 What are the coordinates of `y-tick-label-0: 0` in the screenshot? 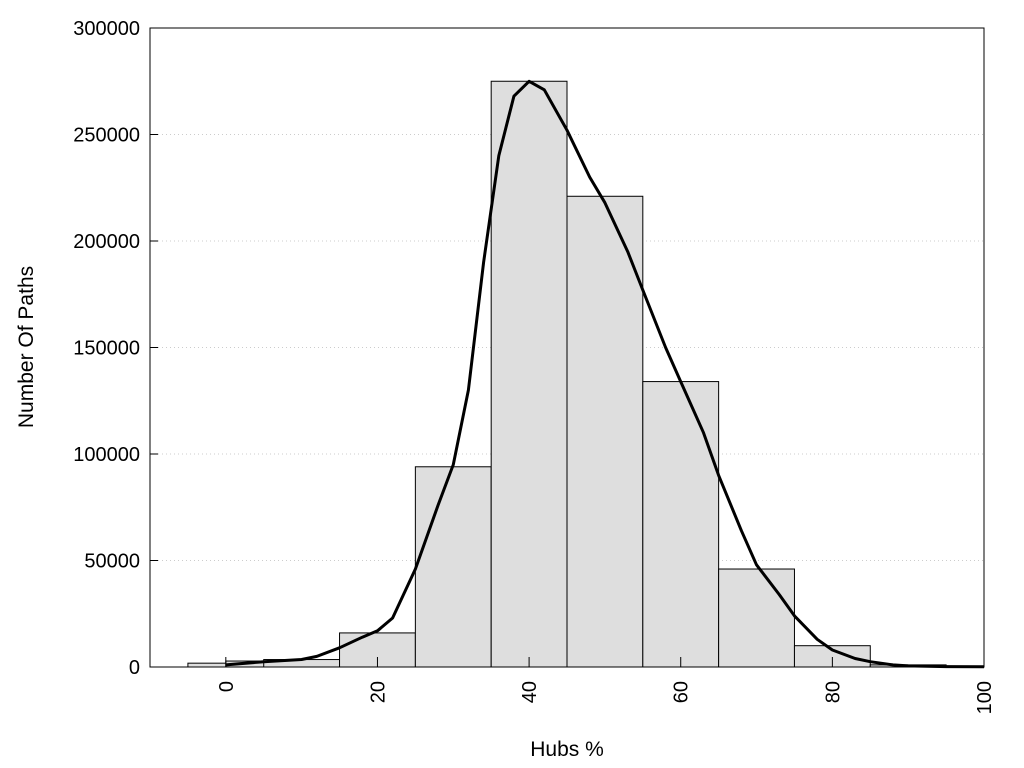 It's located at (134, 668).